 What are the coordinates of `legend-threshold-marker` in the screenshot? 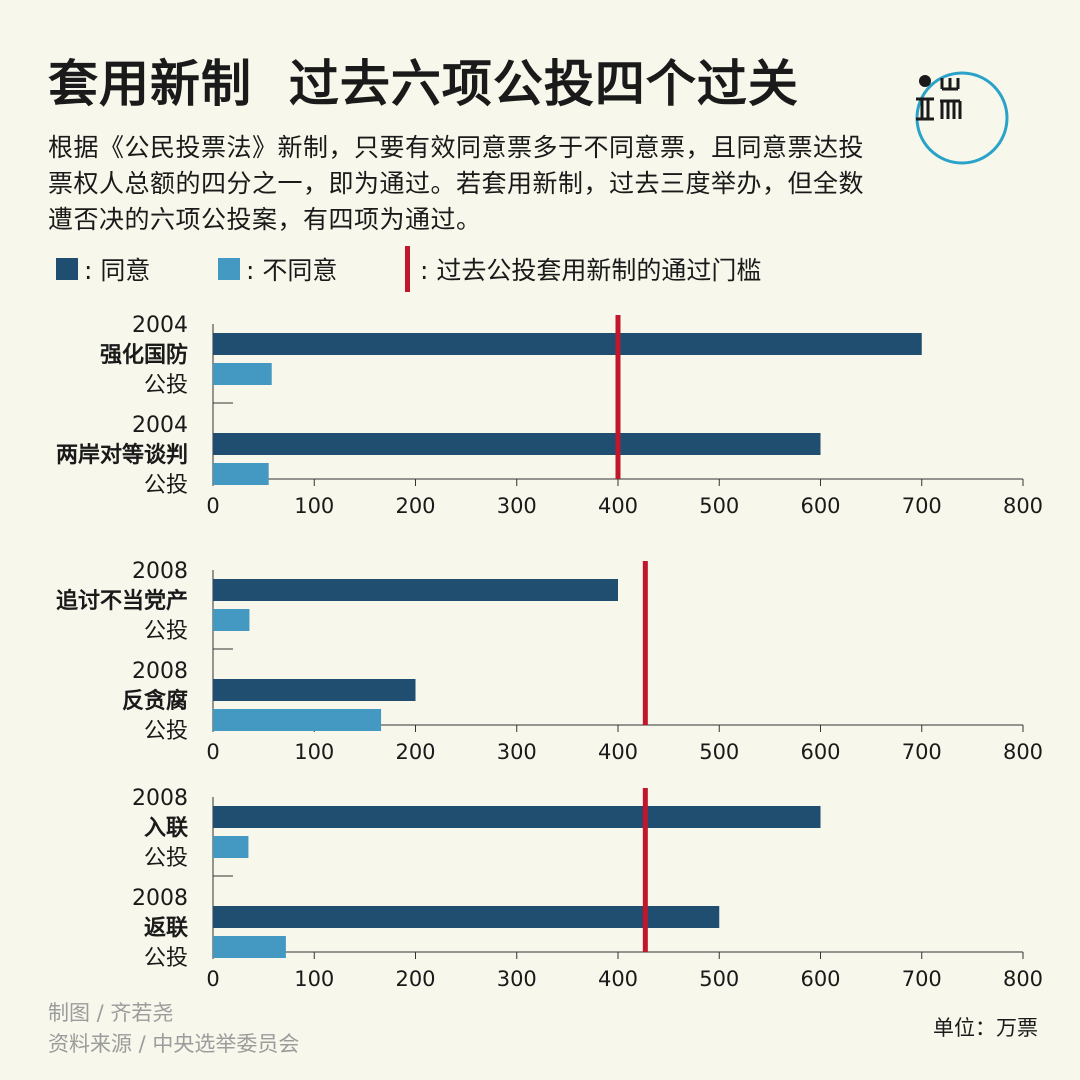 It's located at (407, 269).